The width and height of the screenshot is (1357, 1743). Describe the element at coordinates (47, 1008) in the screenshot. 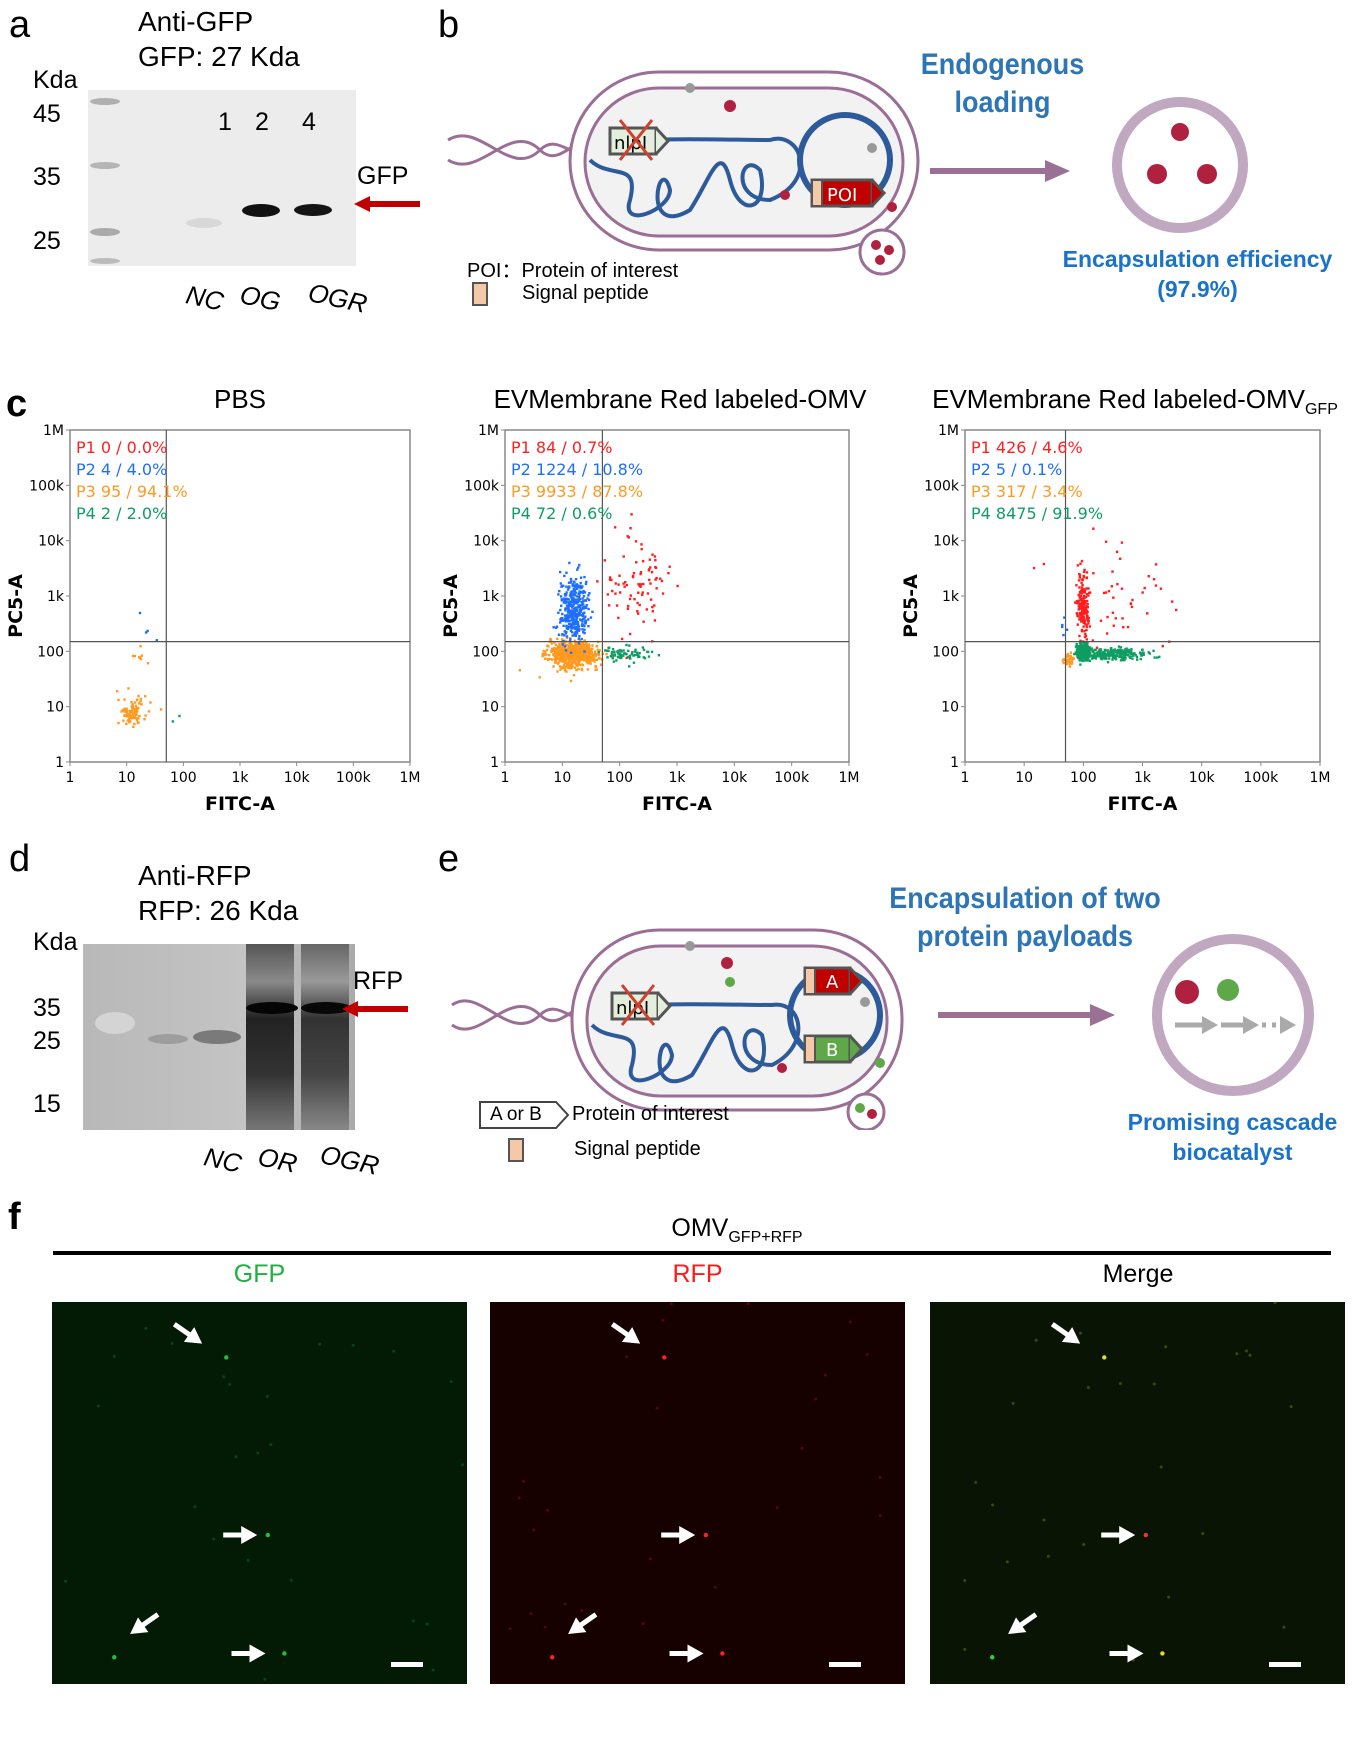

I see `marker-35: 35` at that location.